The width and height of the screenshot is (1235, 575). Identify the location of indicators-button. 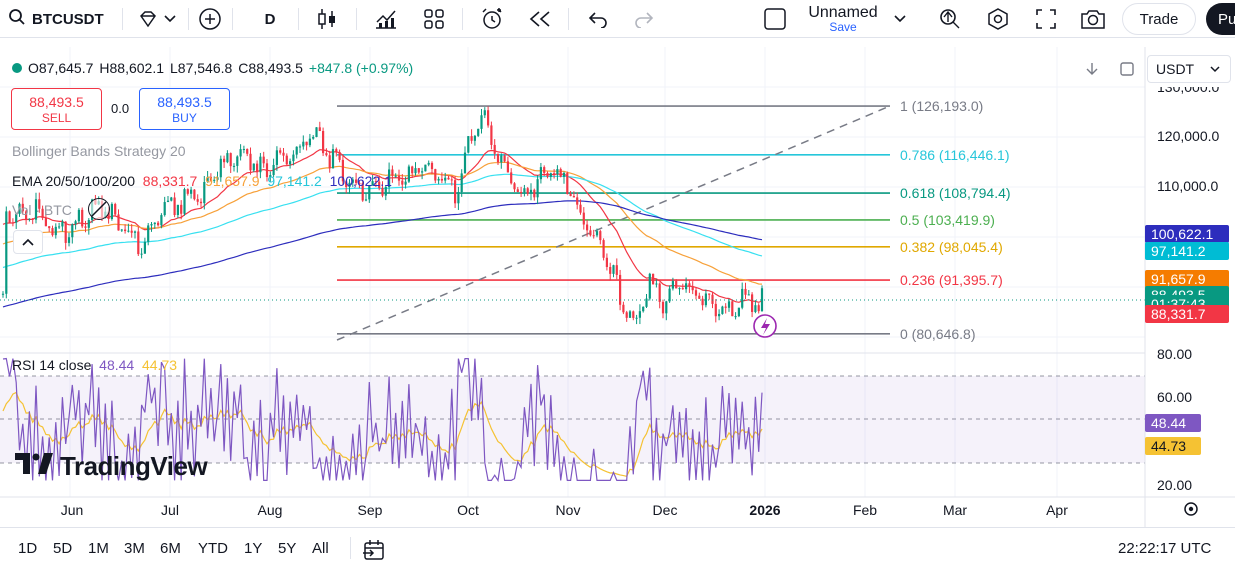
(386, 19).